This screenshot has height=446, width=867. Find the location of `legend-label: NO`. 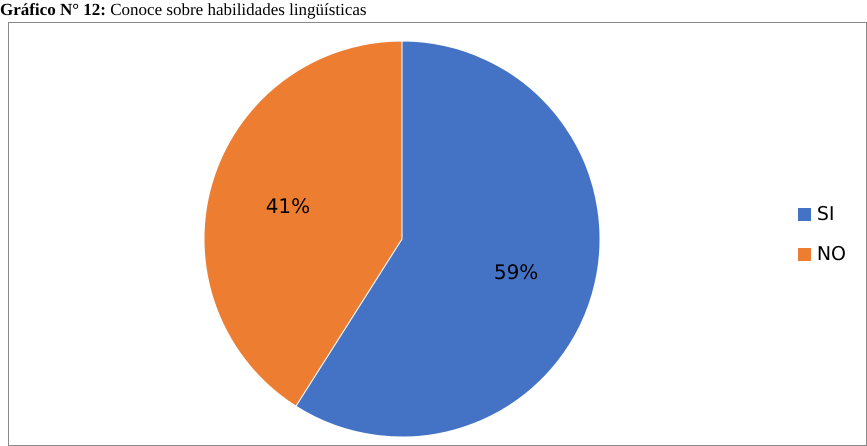

legend-label: NO is located at coordinates (831, 254).